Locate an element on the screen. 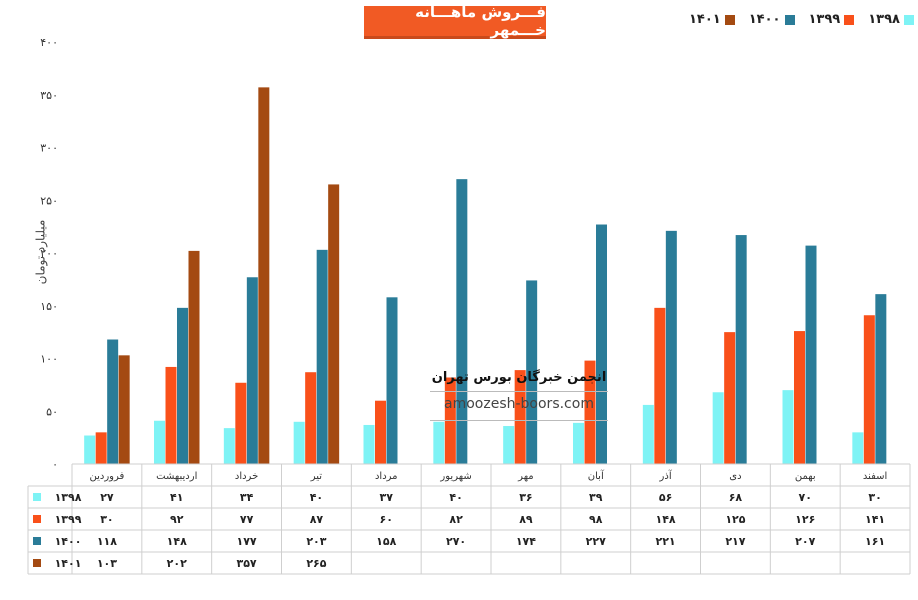  data-label: ۶۰ is located at coordinates (386, 519).